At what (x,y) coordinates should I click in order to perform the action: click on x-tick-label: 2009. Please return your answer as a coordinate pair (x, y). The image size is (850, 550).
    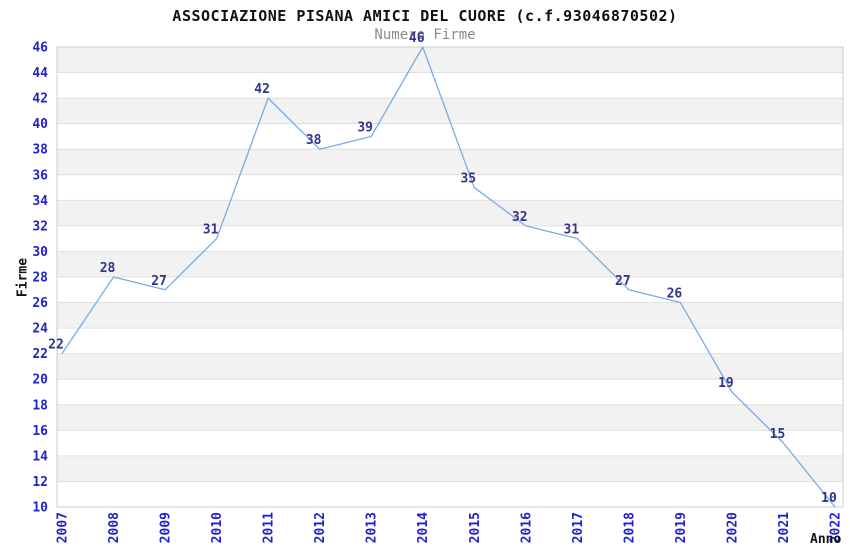
    Looking at the image, I should click on (166, 527).